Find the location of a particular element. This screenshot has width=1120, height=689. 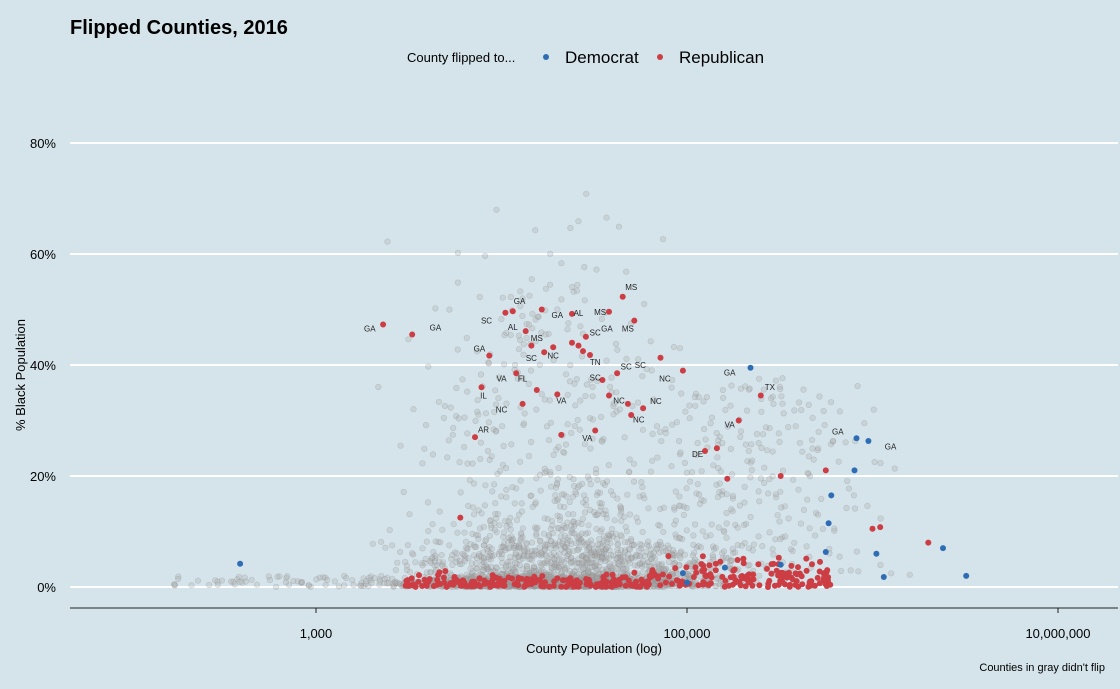

state-label: AL is located at coordinates (513, 327).